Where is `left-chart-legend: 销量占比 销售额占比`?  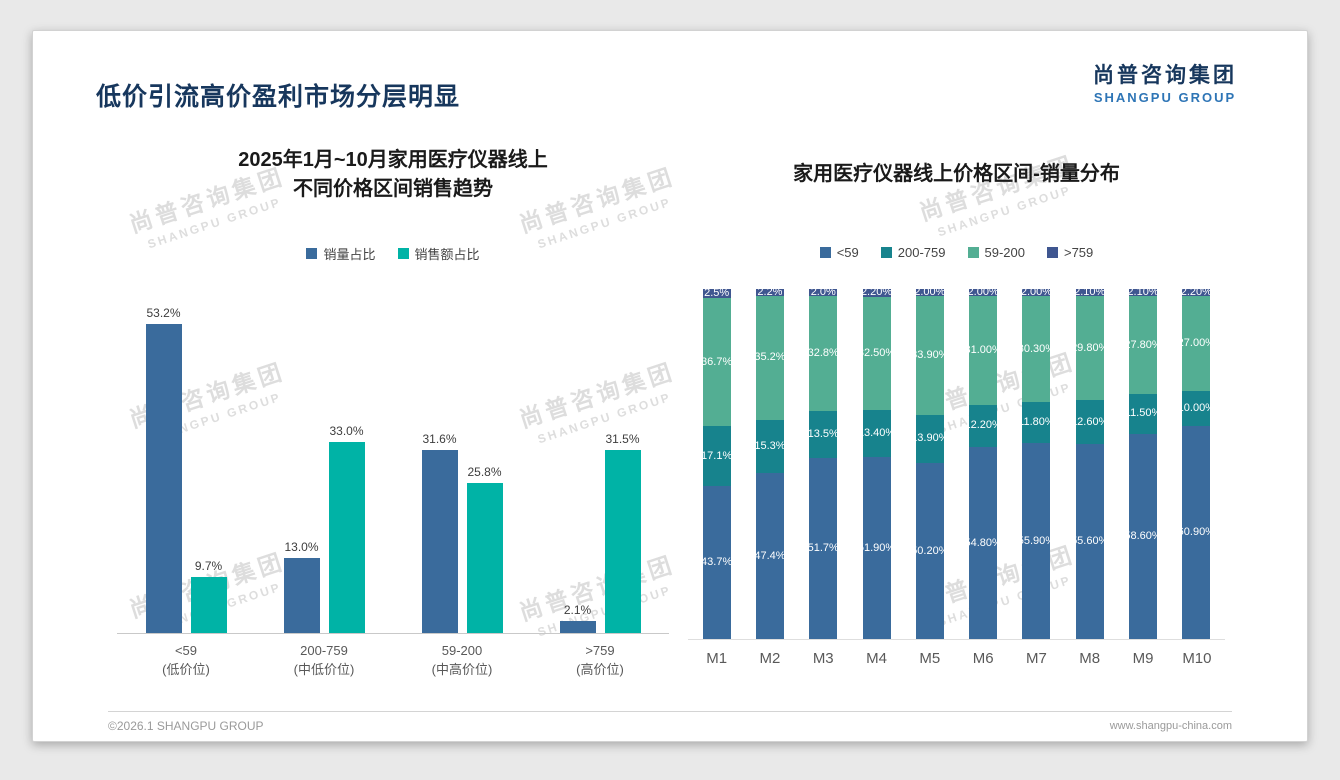 left-chart-legend: 销量占比 销售额占比 is located at coordinates (393, 253).